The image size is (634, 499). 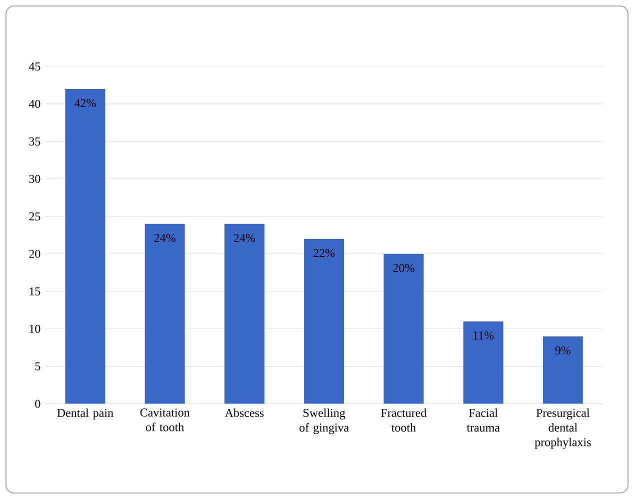 What do you see at coordinates (484, 335) in the screenshot?
I see `data-label: 11%` at bounding box center [484, 335].